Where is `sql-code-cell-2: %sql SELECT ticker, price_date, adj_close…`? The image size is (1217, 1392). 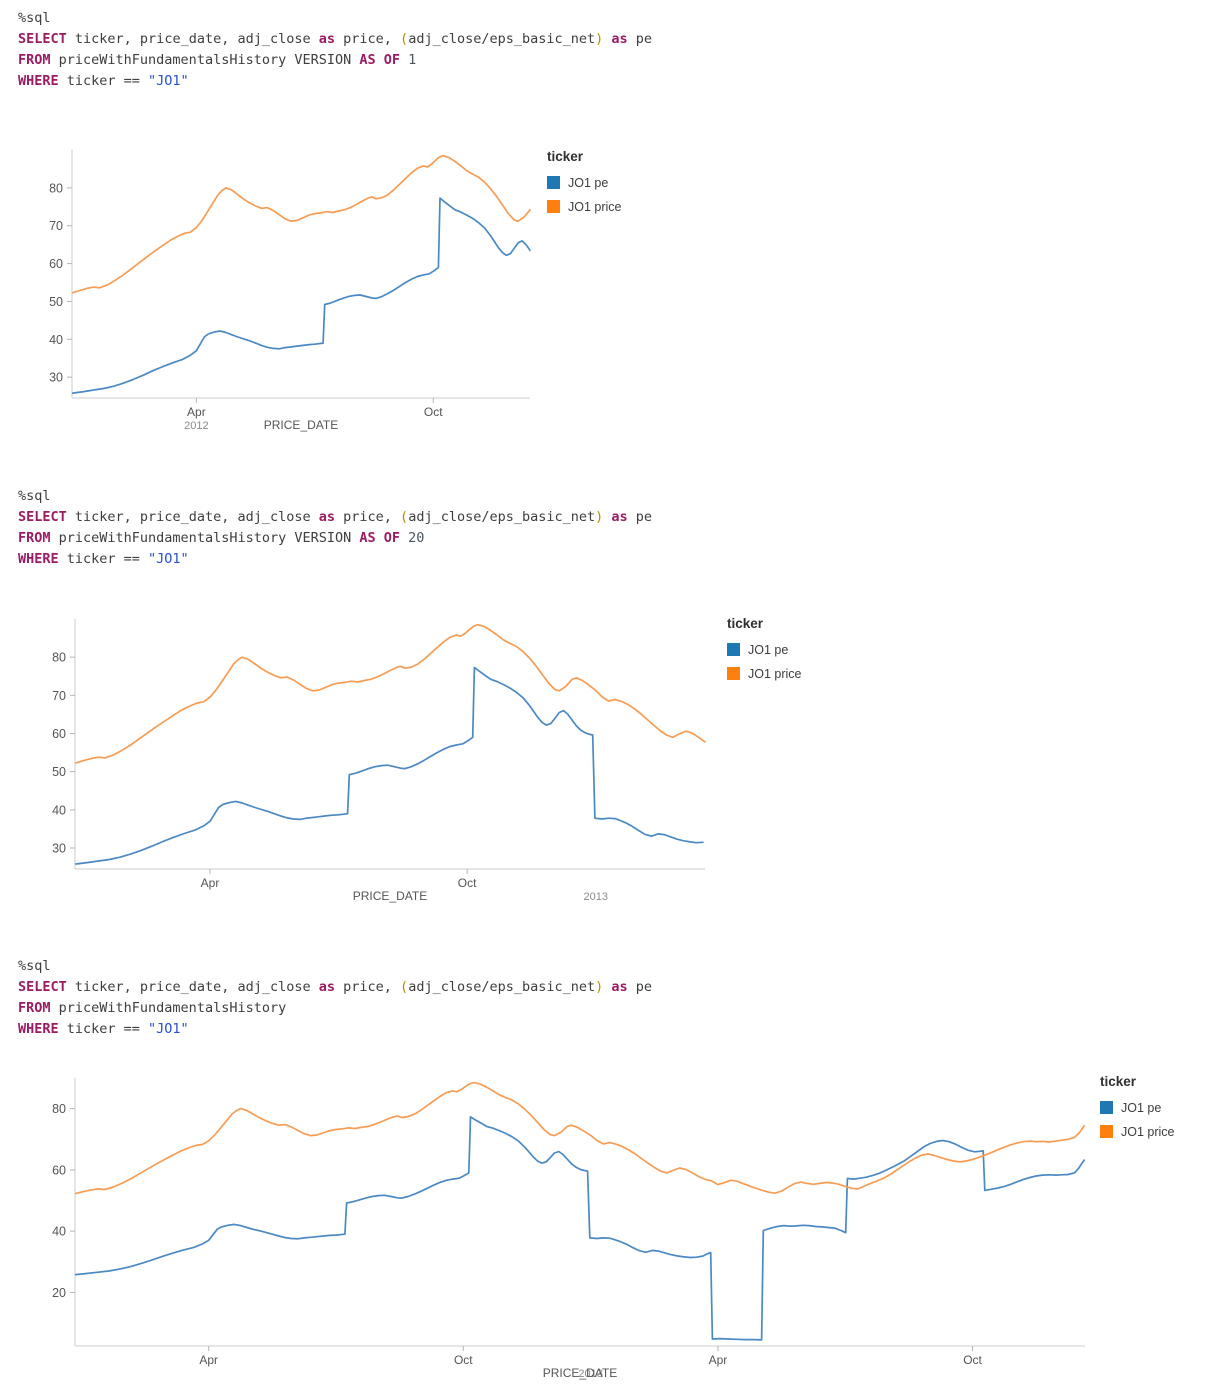
sql-code-cell-2: %sql SELECT ticker, price_date, adj_close… is located at coordinates (335, 528).